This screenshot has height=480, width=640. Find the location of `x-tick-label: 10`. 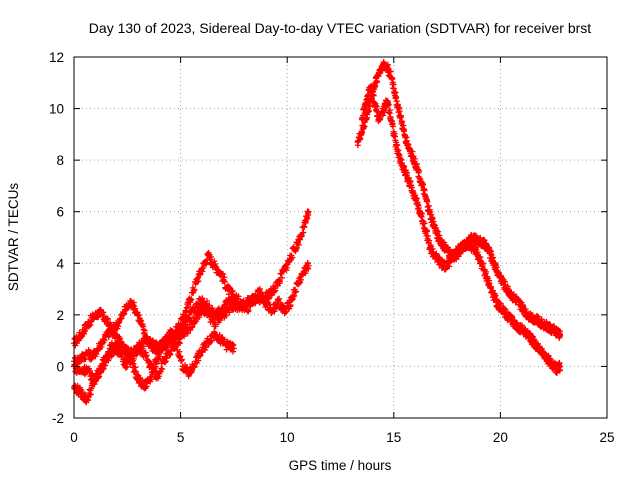

x-tick-label: 10 is located at coordinates (287, 437).